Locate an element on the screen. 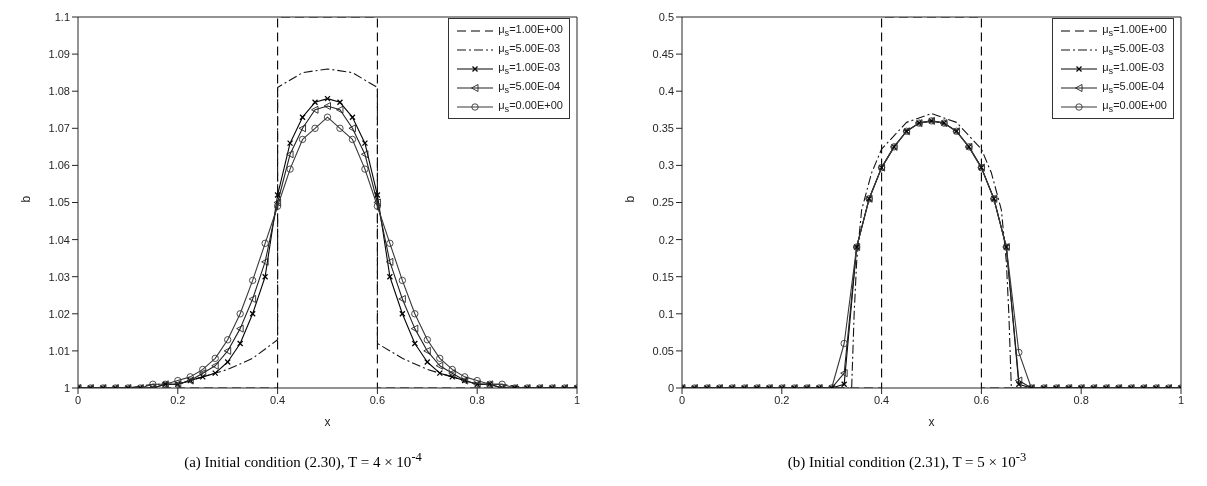  y-tick-label: 0 is located at coordinates (670, 387).